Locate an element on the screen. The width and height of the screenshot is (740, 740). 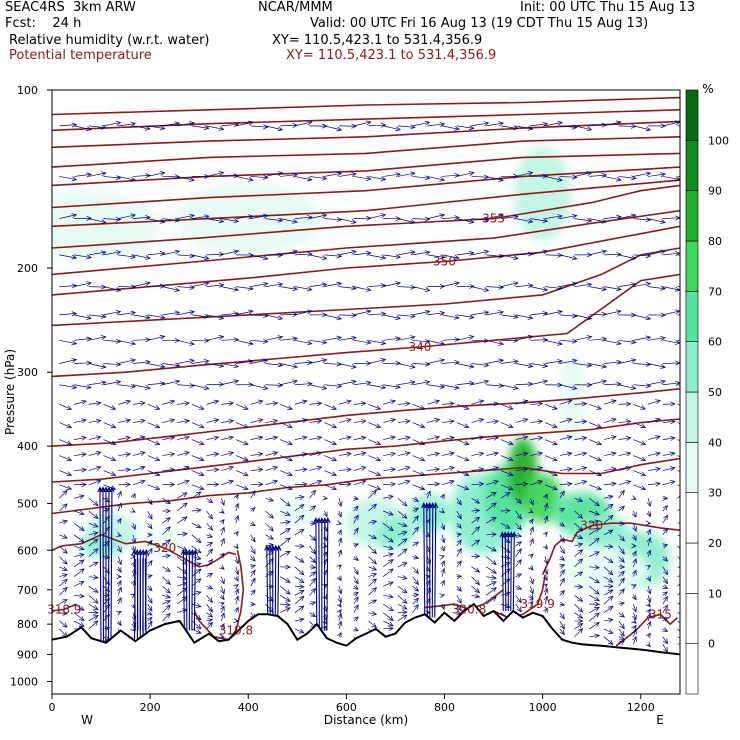
y-tick-label: 500 is located at coordinates (27, 503).